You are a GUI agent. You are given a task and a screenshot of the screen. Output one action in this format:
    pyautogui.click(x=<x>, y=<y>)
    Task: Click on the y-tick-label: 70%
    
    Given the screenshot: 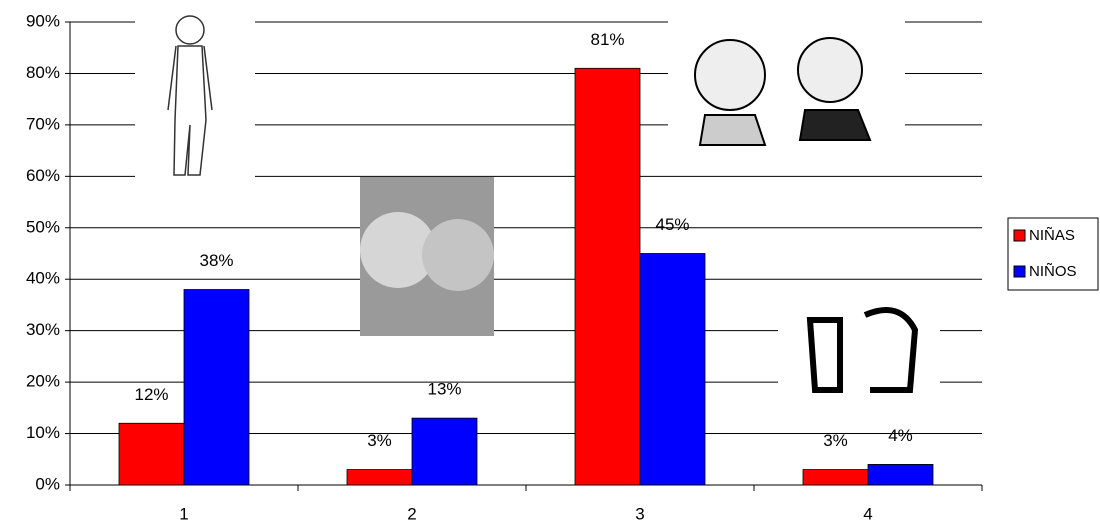 What is the action you would take?
    pyautogui.click(x=43, y=123)
    